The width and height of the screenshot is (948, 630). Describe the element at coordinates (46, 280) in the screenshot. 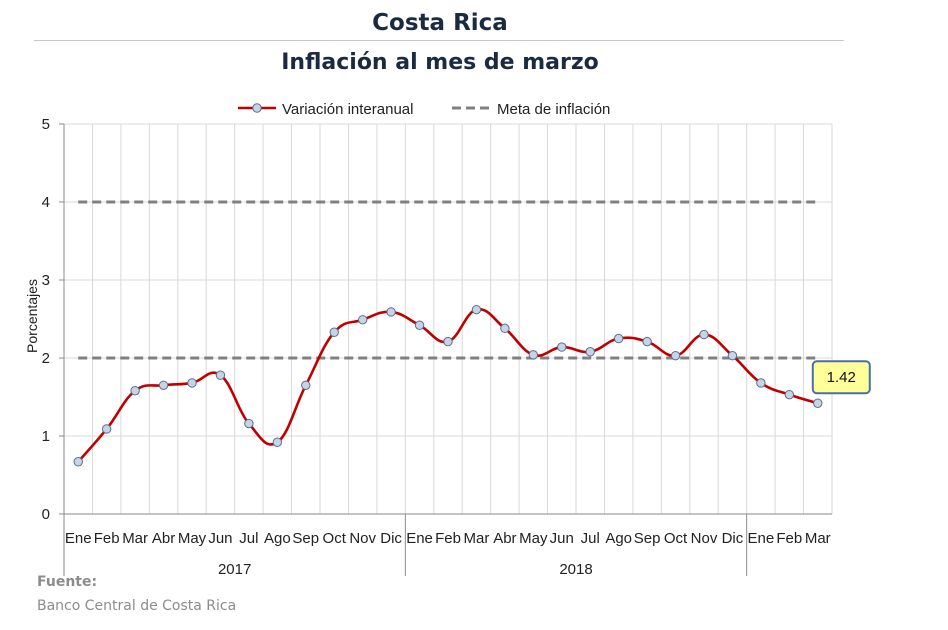

I see `y-tick-label: 3` at that location.